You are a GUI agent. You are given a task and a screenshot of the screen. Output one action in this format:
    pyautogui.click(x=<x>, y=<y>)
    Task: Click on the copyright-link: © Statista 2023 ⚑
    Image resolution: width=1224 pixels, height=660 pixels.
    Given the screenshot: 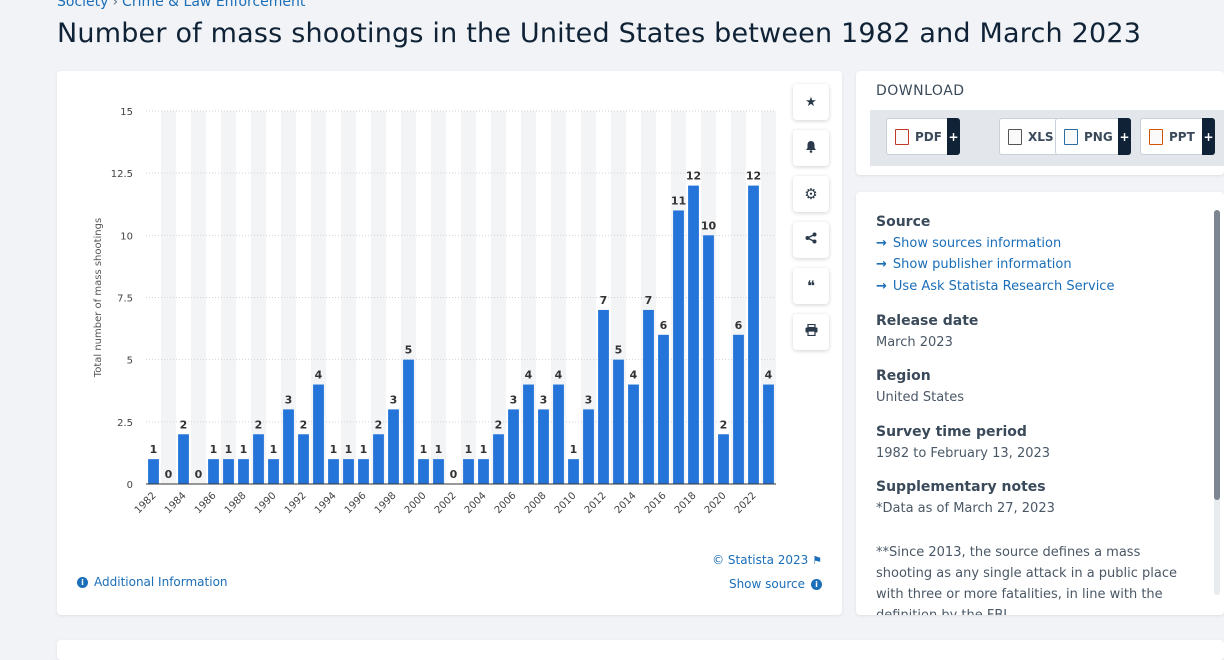 What is the action you would take?
    pyautogui.click(x=767, y=560)
    